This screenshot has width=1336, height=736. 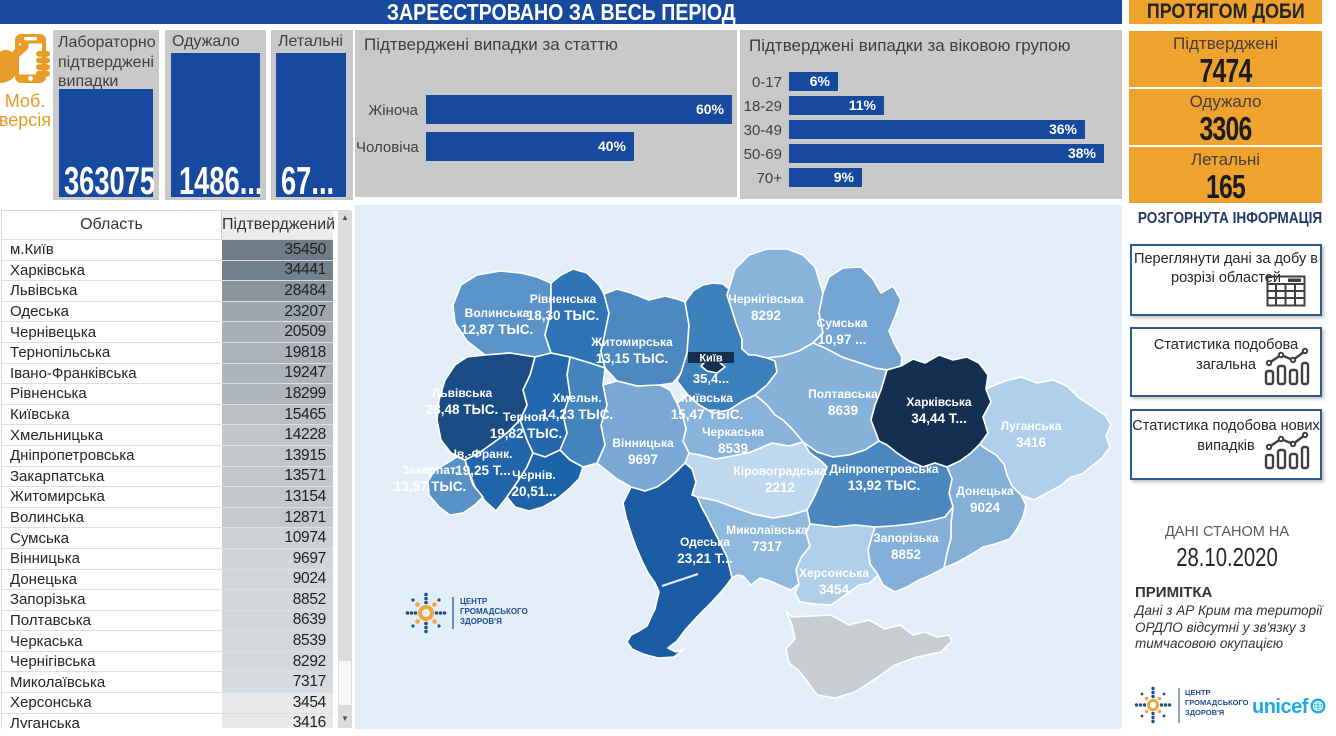 What do you see at coordinates (985, 491) in the screenshot?
I see `svg-text: Донецька` at bounding box center [985, 491].